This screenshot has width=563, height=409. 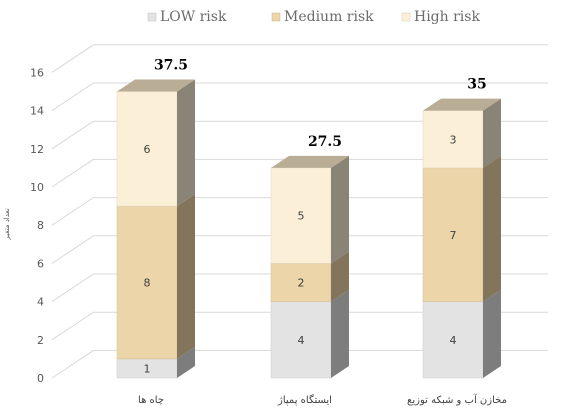 What do you see at coordinates (325, 142) in the screenshot?
I see `total-label: 27.5` at bounding box center [325, 142].